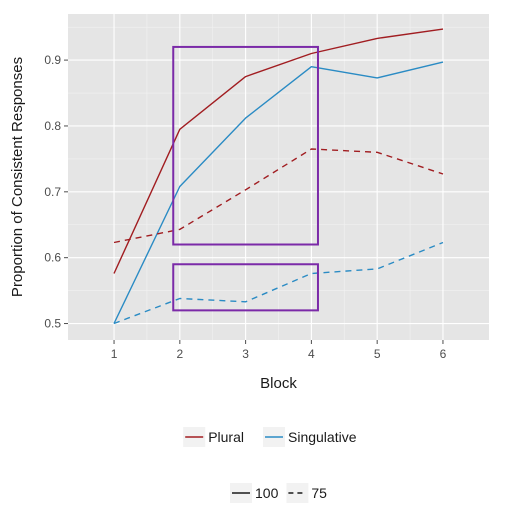 Image resolution: width=507 pixels, height=508 pixels. What do you see at coordinates (270, 437) in the screenshot?
I see `legend-group: Plural Singulative` at bounding box center [270, 437].